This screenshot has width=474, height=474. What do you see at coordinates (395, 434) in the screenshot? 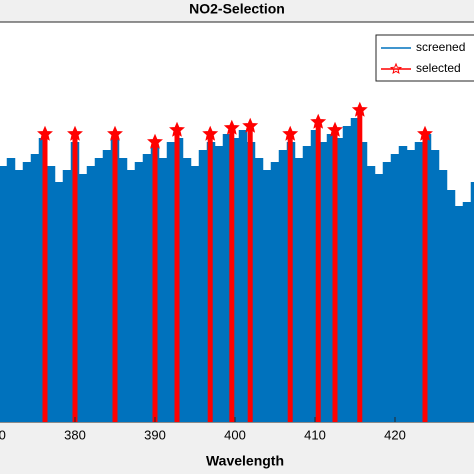
I see `x-tick-label: 420` at bounding box center [395, 434].